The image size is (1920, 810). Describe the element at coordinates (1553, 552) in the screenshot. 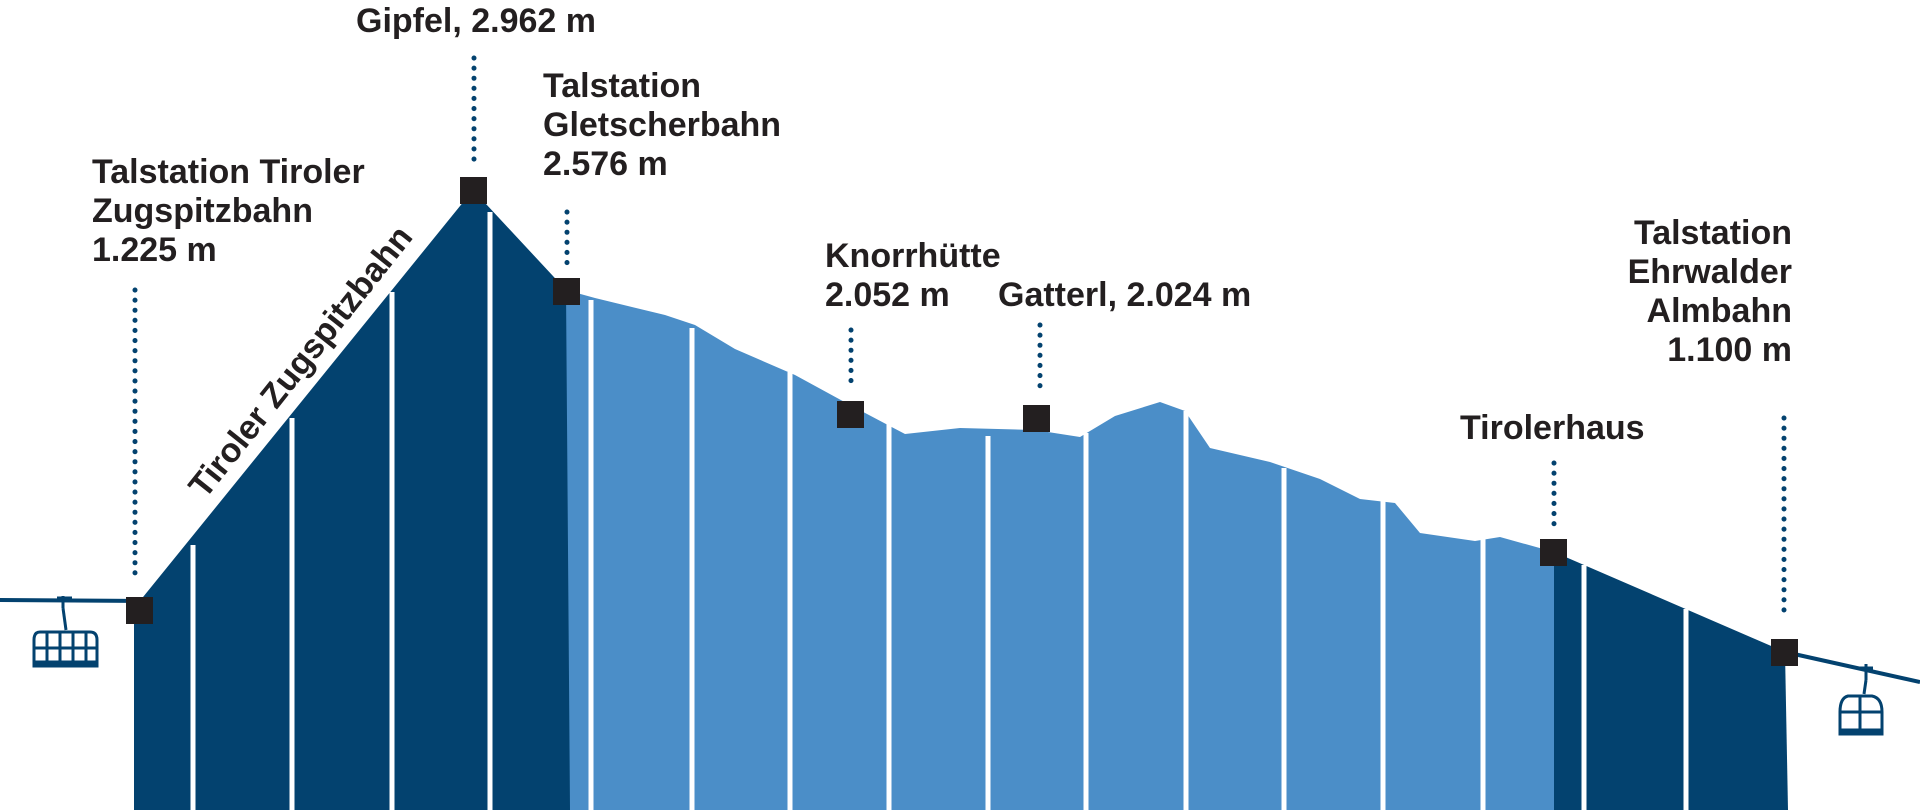

I see `marker-tirolerhaus` at that location.